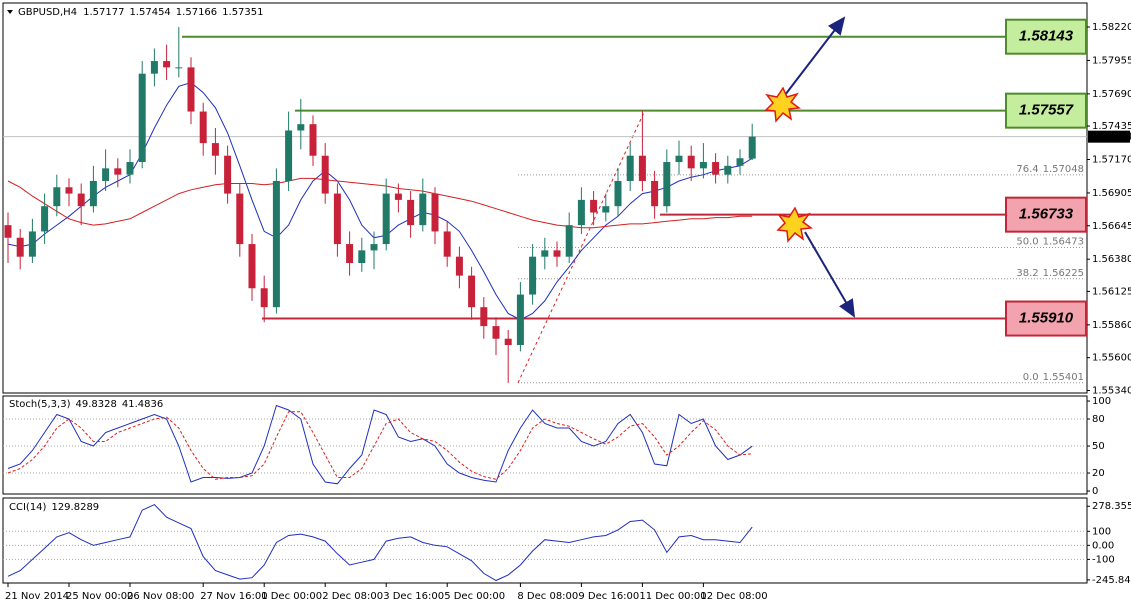 This screenshot has height=606, width=1131. I want to click on stoch-signal: 41.4836, so click(142, 404).